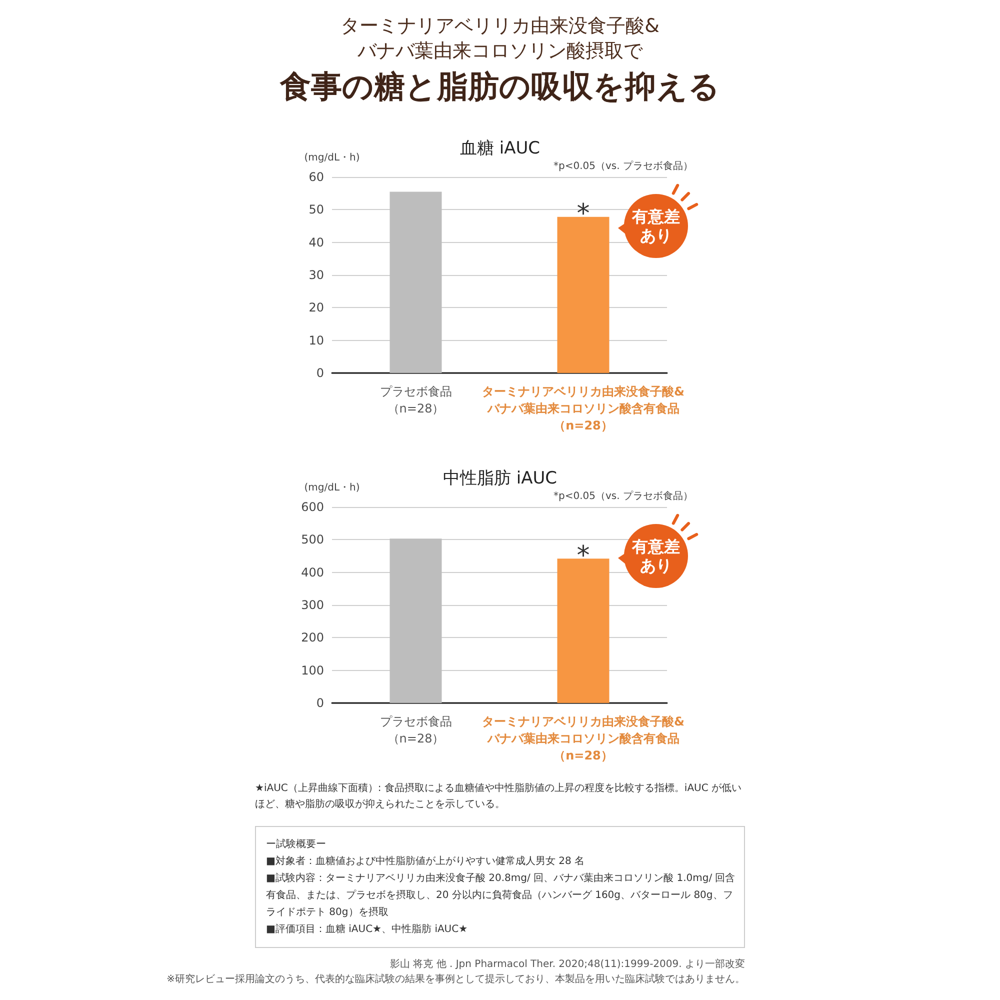 Image resolution: width=1000 pixels, height=1000 pixels. I want to click on y-tick-label: 300, so click(312, 605).